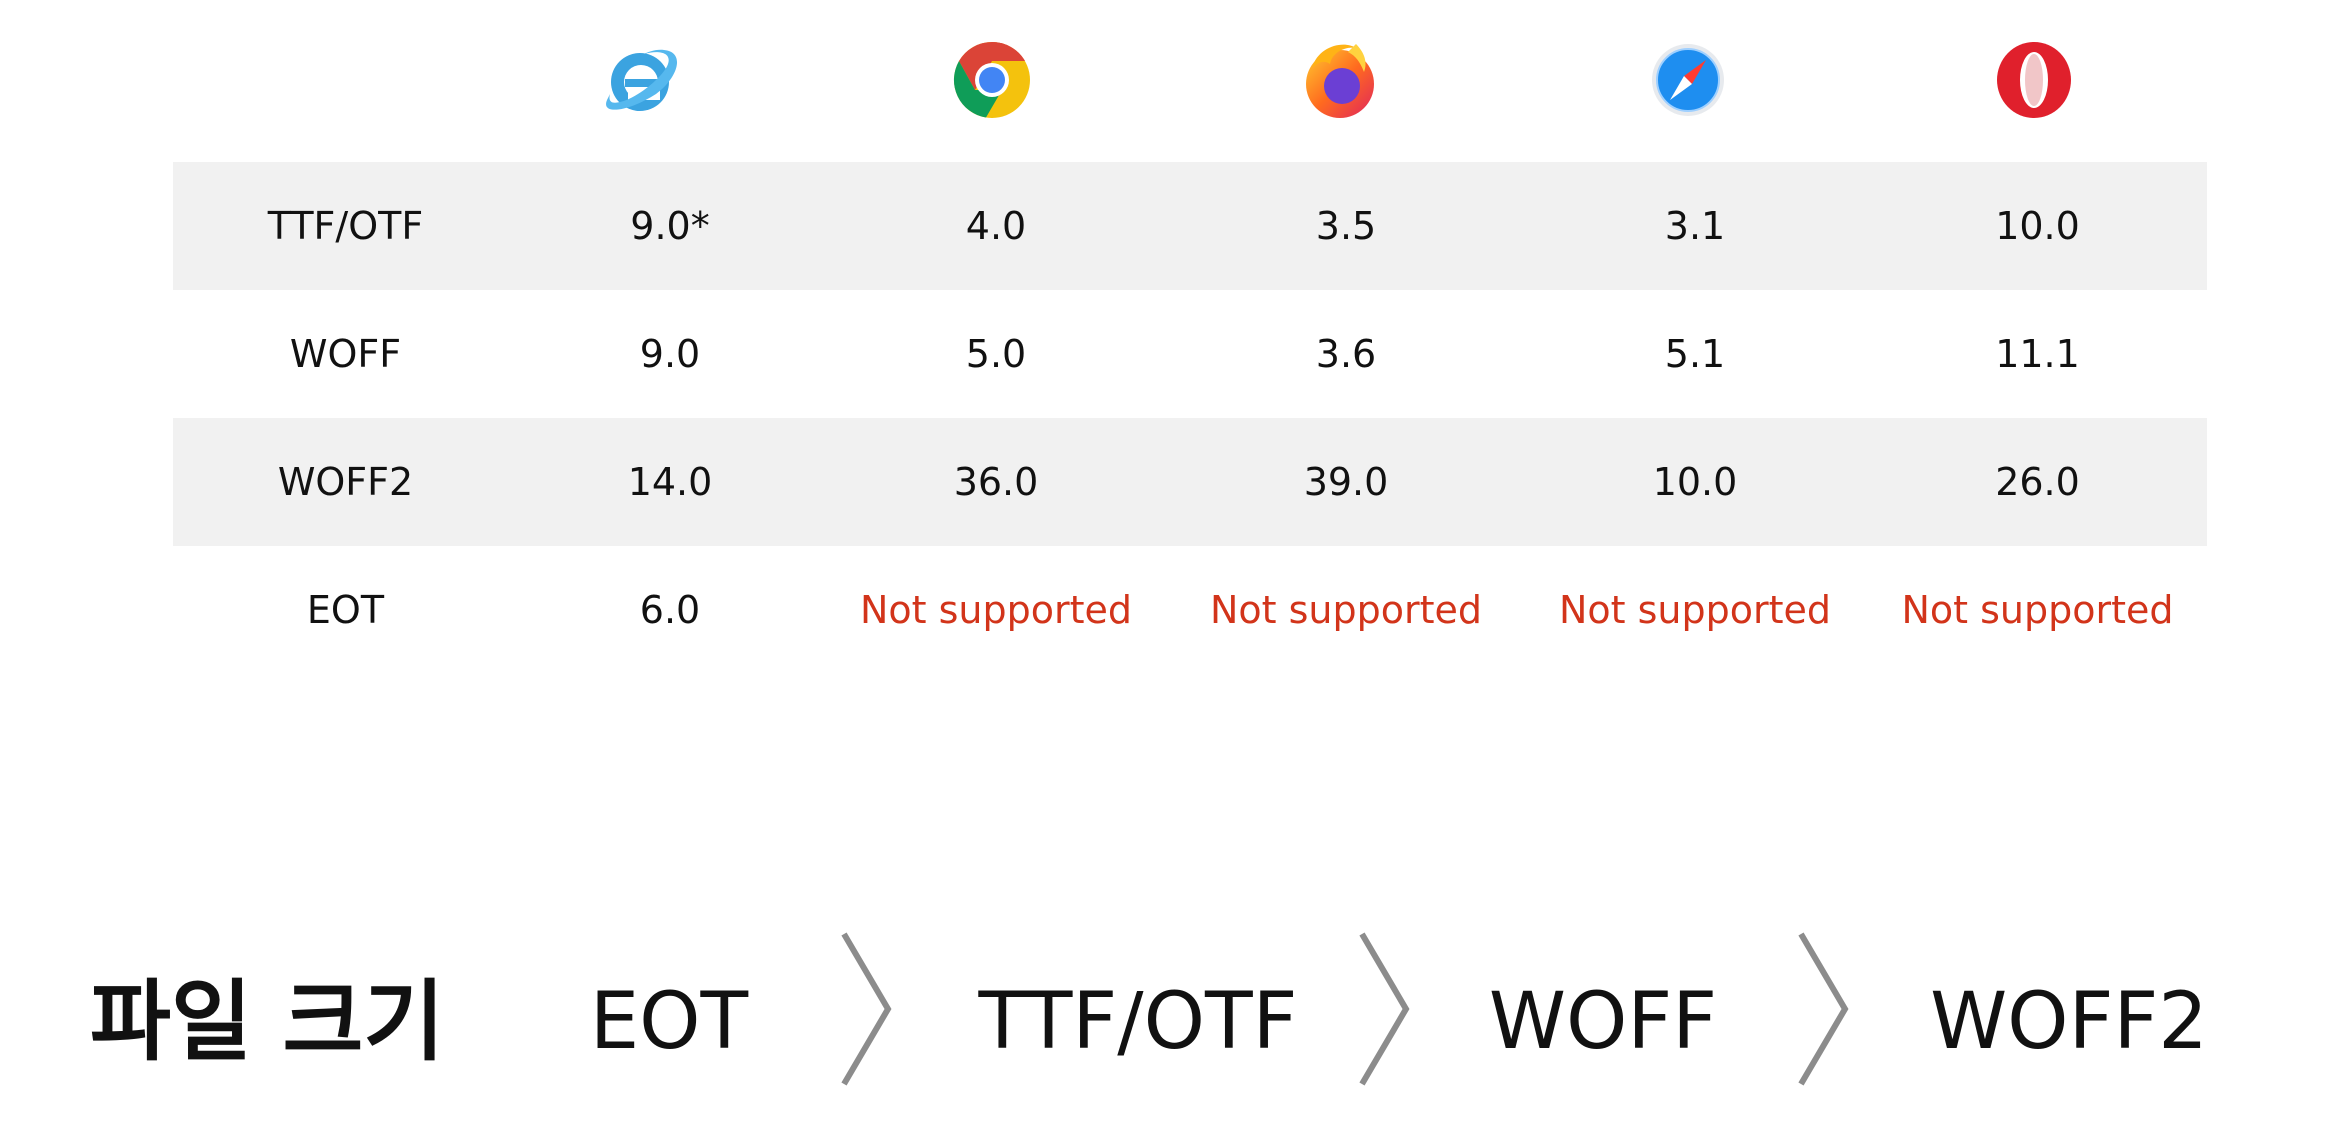  What do you see at coordinates (996, 482) in the screenshot?
I see `table-cell: 36.0` at bounding box center [996, 482].